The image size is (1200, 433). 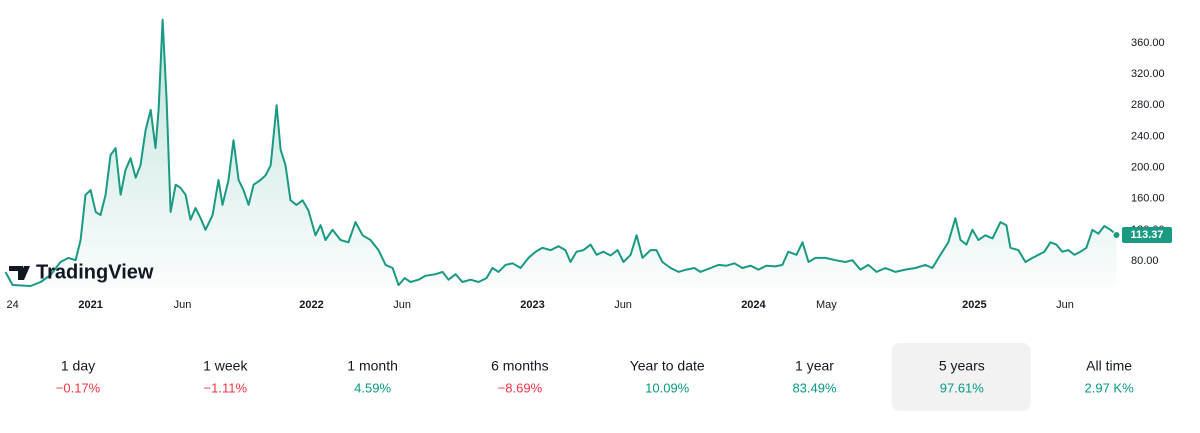 What do you see at coordinates (532, 305) in the screenshot?
I see `x-tick-label: 2023` at bounding box center [532, 305].